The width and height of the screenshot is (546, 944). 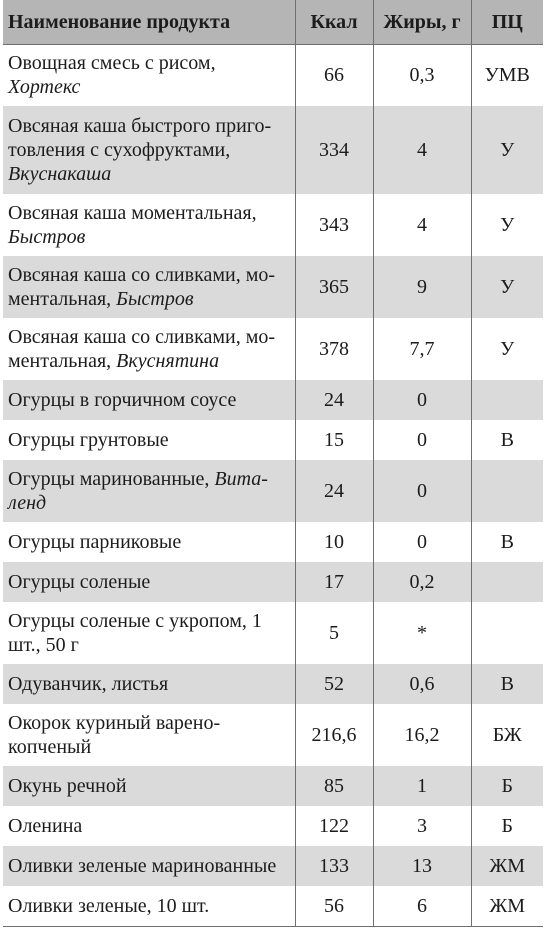 I want to click on fat-cell: 3, so click(x=421, y=826).